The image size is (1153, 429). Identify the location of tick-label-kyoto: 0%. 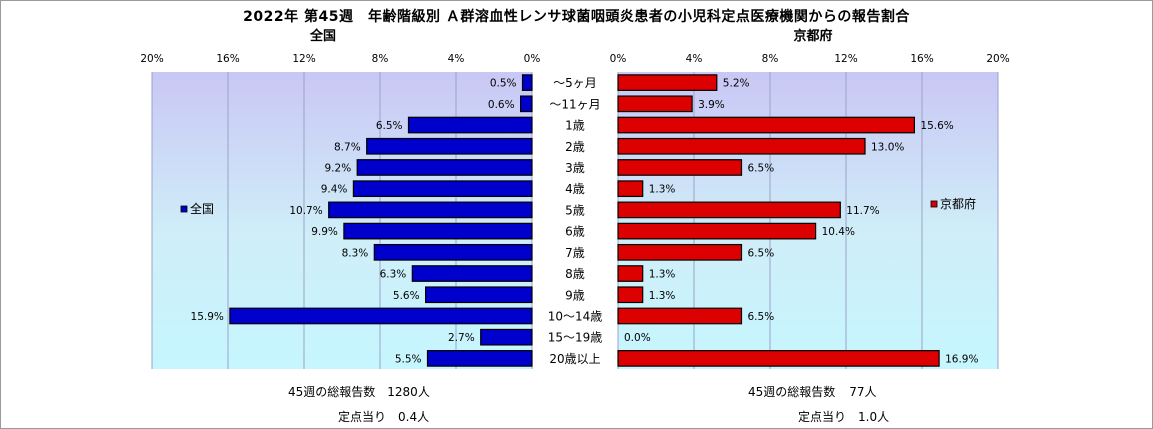
(618, 59).